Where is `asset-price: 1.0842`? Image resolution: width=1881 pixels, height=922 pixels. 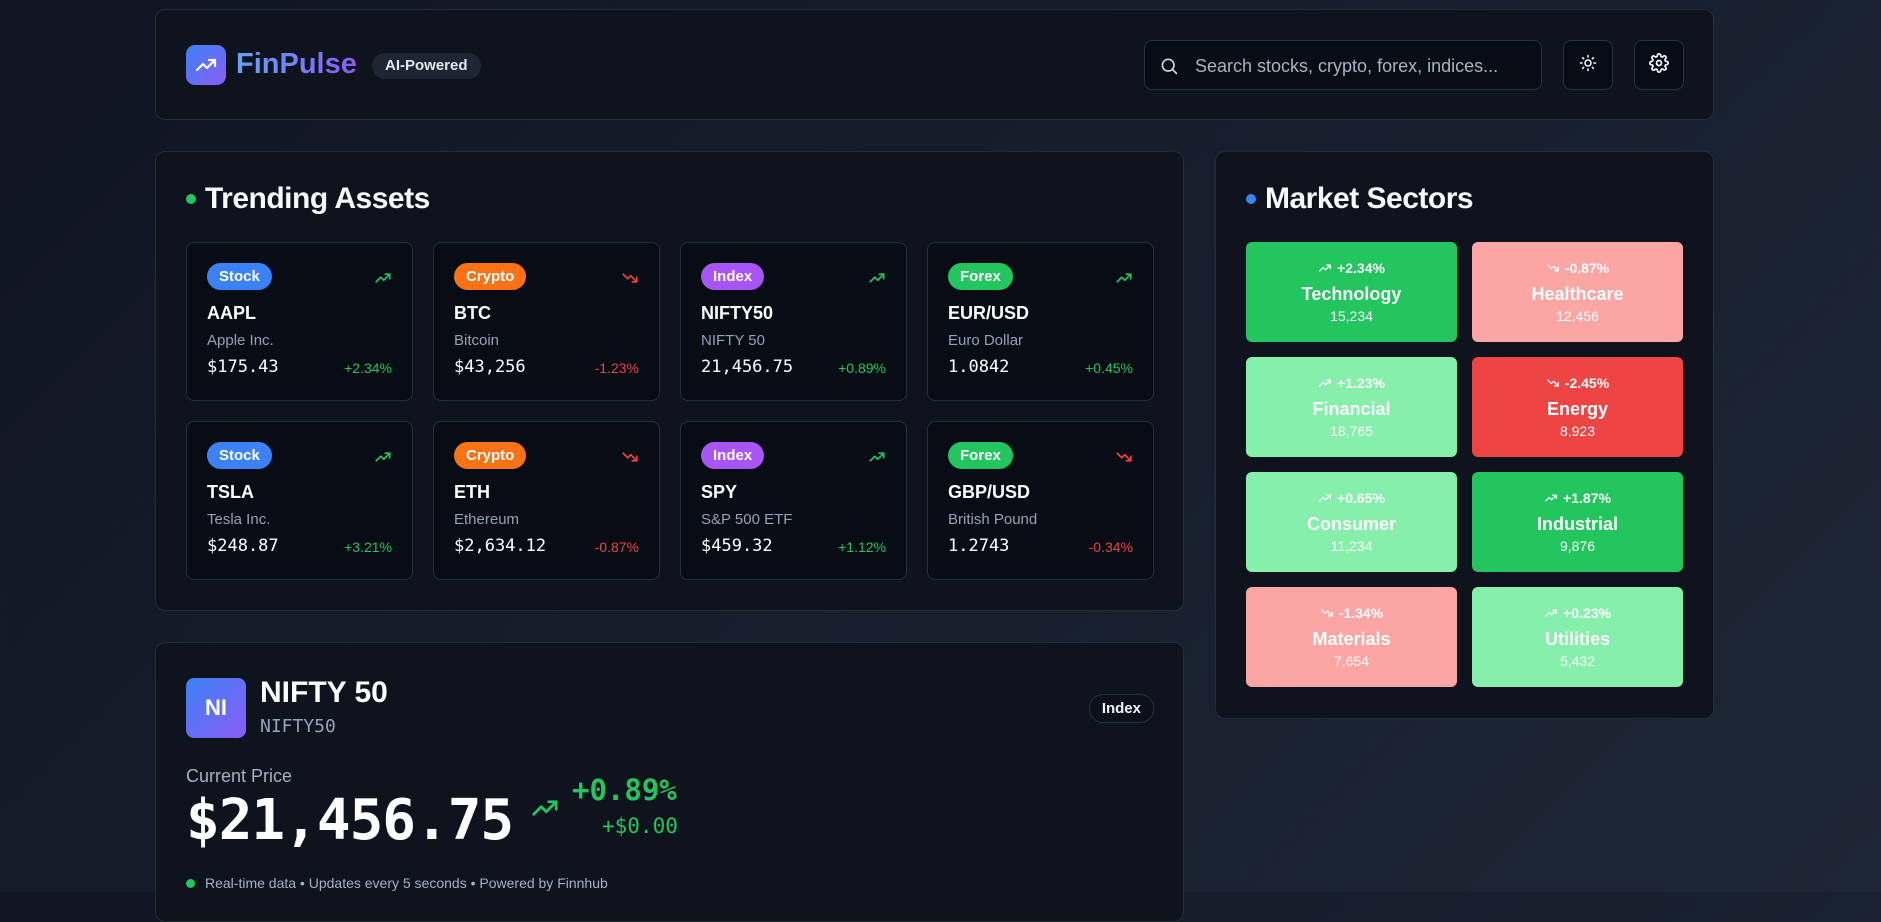 asset-price: 1.0842 is located at coordinates (979, 367).